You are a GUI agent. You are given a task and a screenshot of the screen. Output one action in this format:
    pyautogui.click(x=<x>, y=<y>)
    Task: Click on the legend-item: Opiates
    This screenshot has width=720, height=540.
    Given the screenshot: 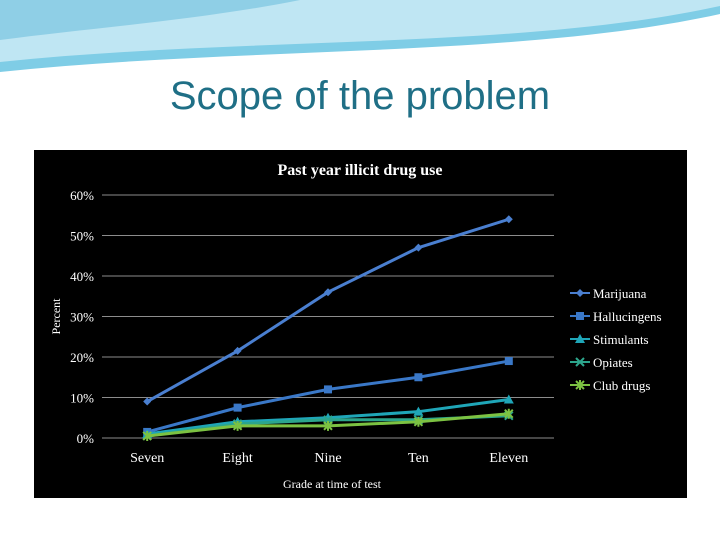 What is the action you would take?
    pyautogui.click(x=601, y=362)
    